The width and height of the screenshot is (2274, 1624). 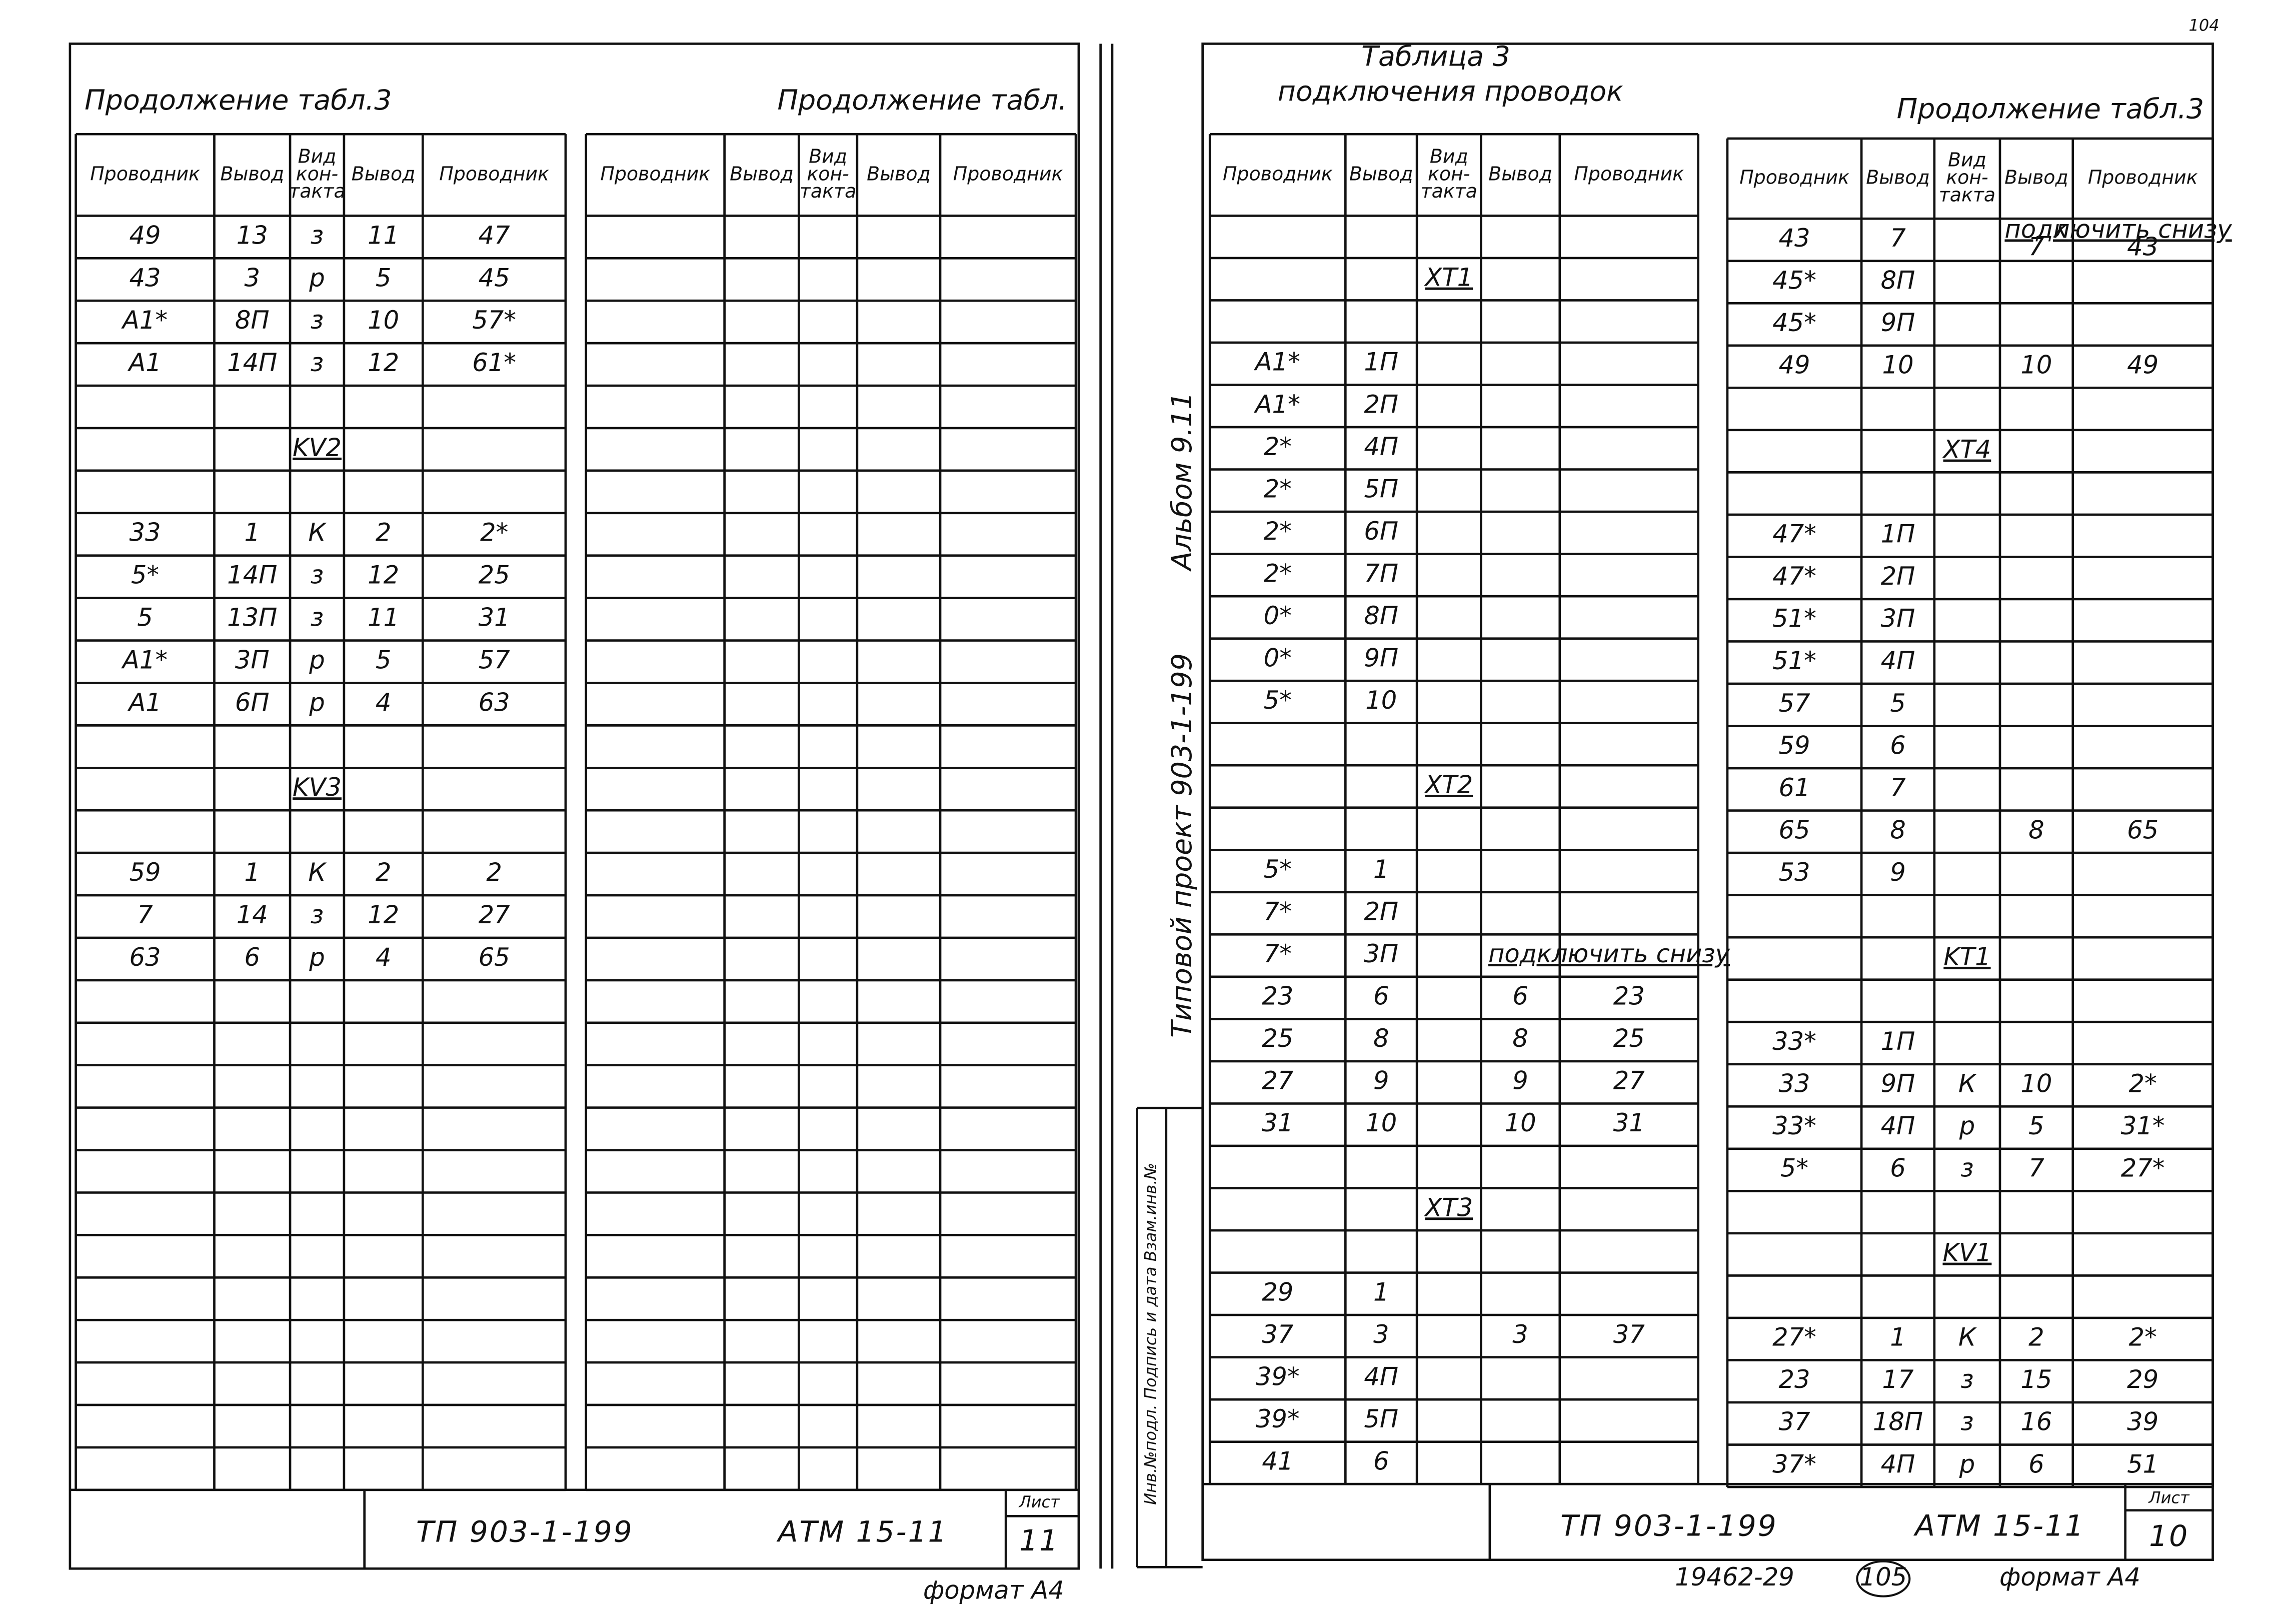 What do you see at coordinates (317, 447) in the screenshot?
I see `cell-text: KV2` at bounding box center [317, 447].